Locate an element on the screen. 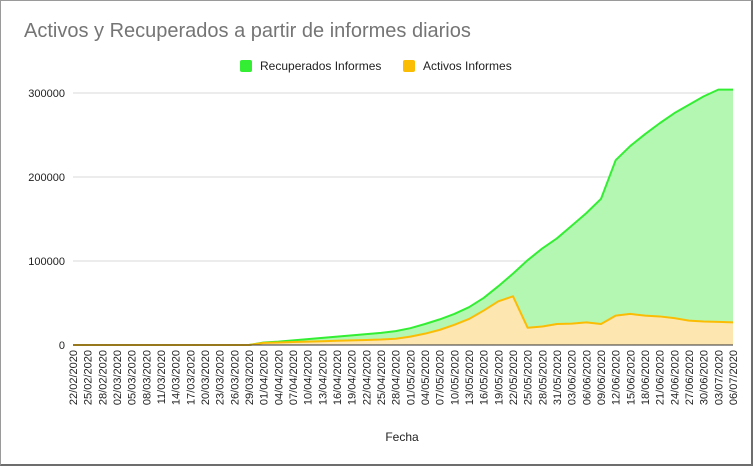 This screenshot has width=755, height=468. y-tick-label: 300000 is located at coordinates (46, 94).